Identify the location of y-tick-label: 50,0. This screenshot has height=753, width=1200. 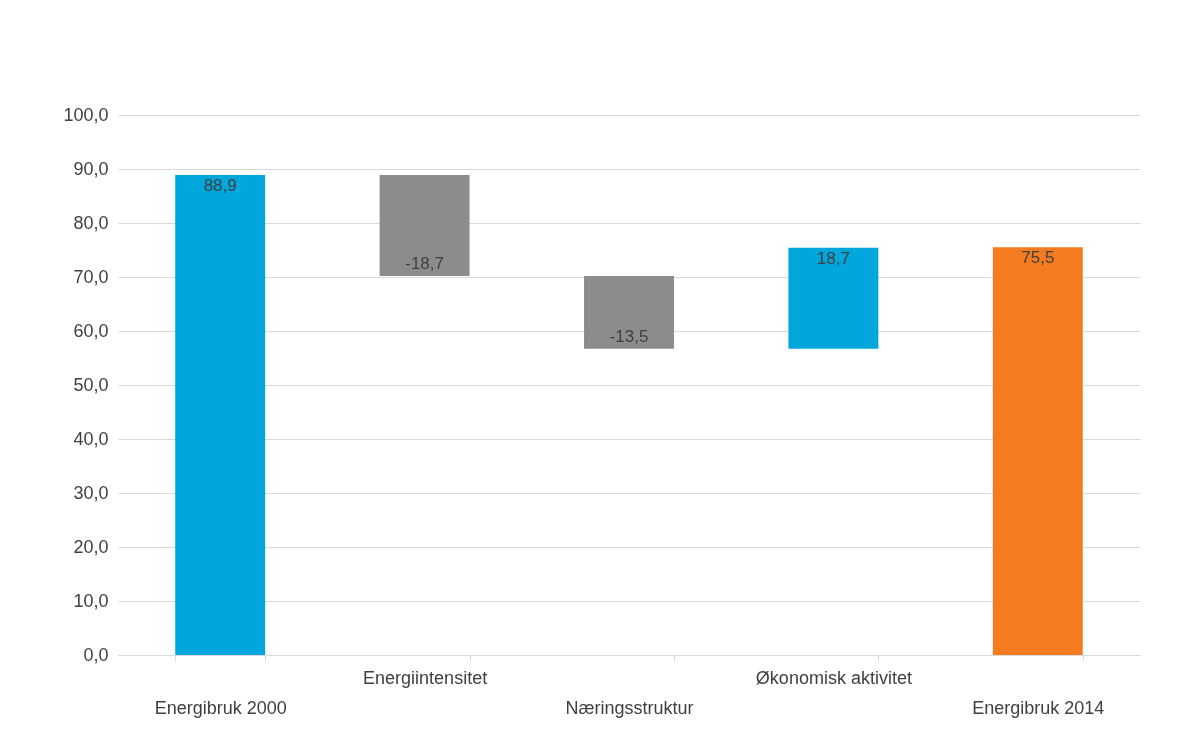
(91, 384).